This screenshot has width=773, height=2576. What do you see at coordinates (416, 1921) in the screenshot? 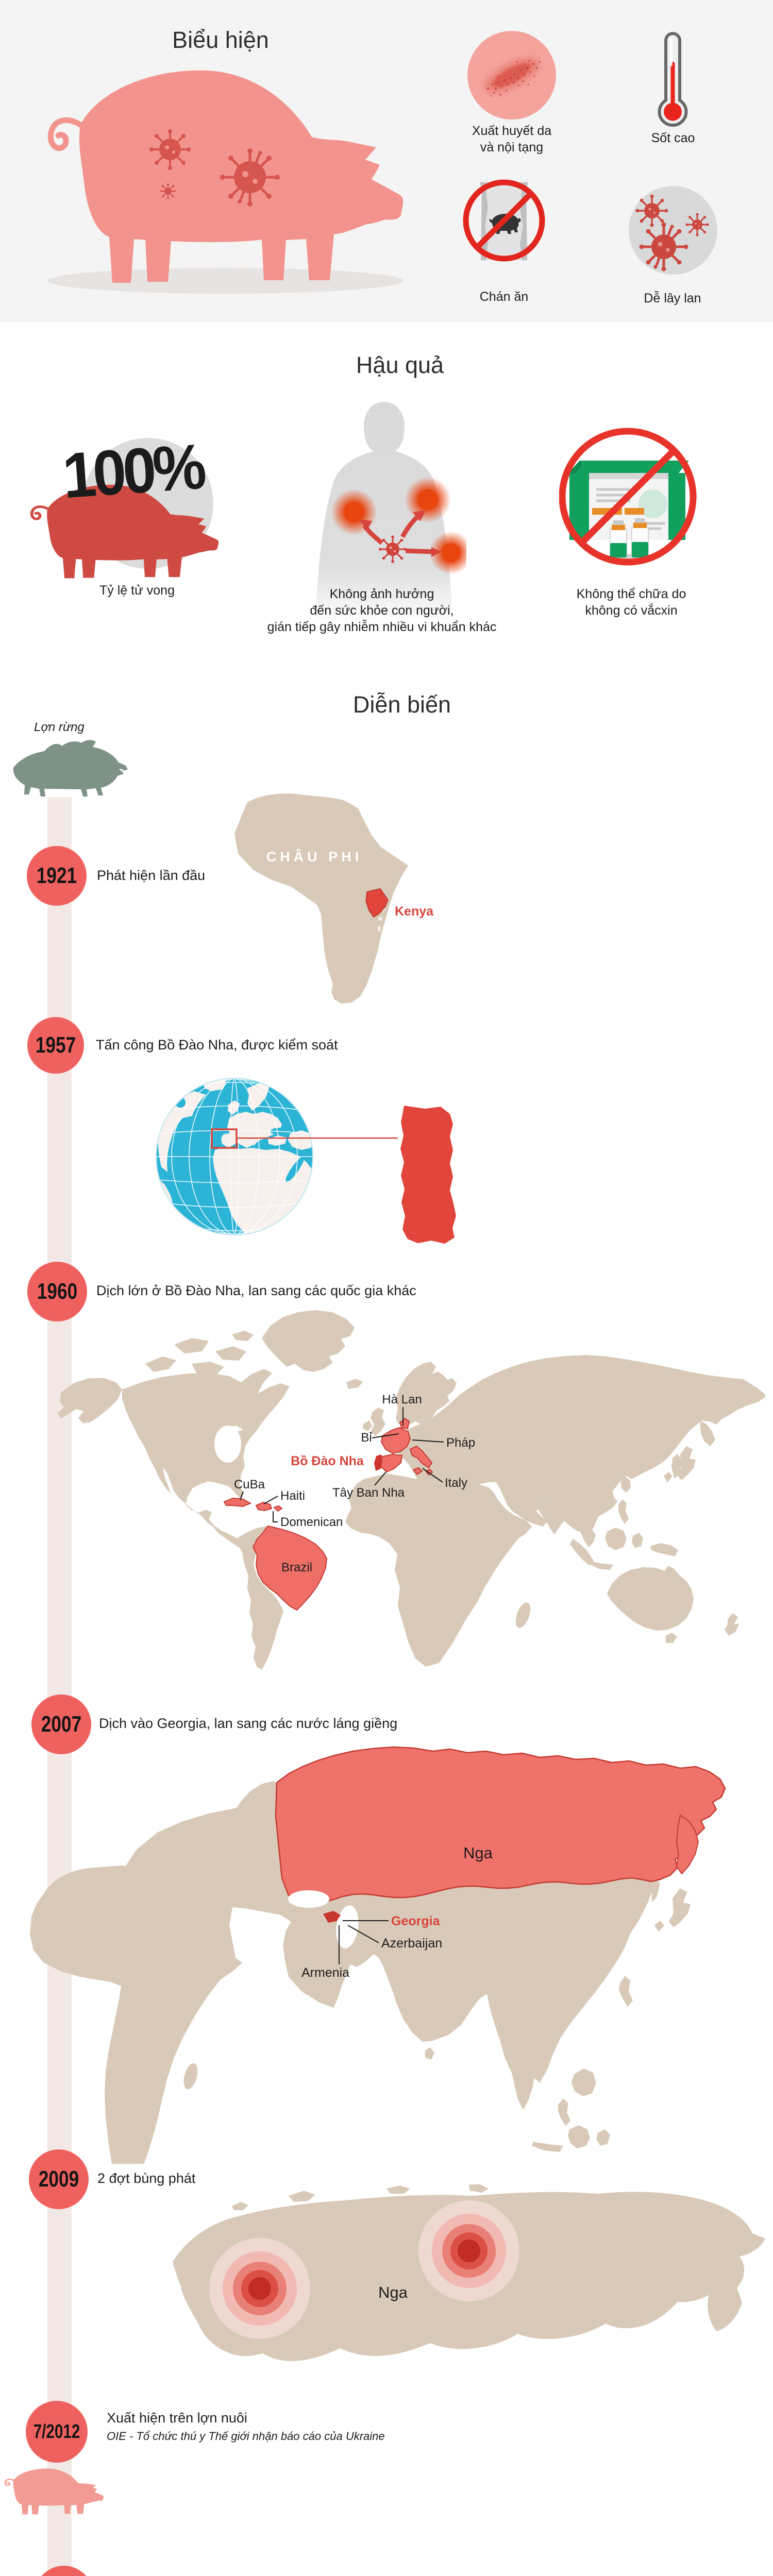
I see `svg-text: Georgia` at bounding box center [416, 1921].